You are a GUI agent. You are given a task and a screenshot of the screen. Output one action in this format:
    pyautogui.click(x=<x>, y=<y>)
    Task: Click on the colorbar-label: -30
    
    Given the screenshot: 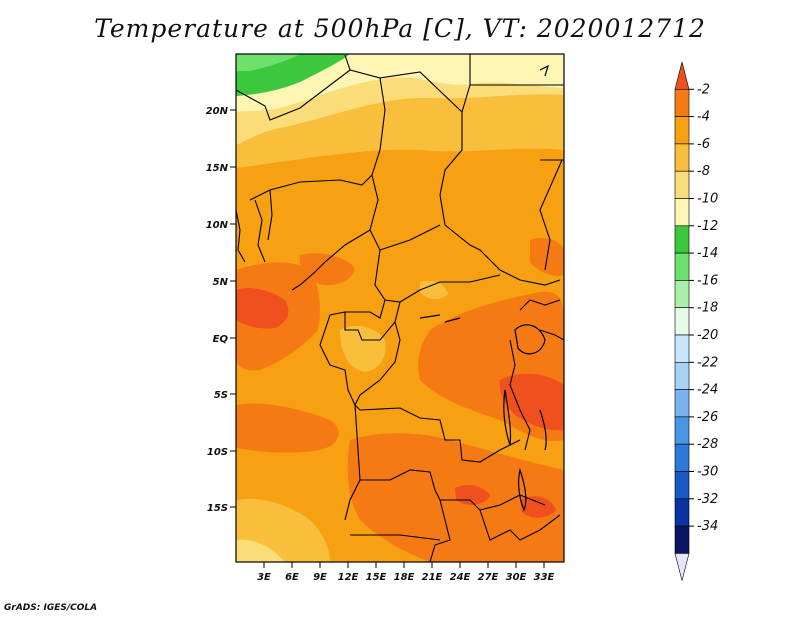 What is the action you would take?
    pyautogui.click(x=707, y=472)
    